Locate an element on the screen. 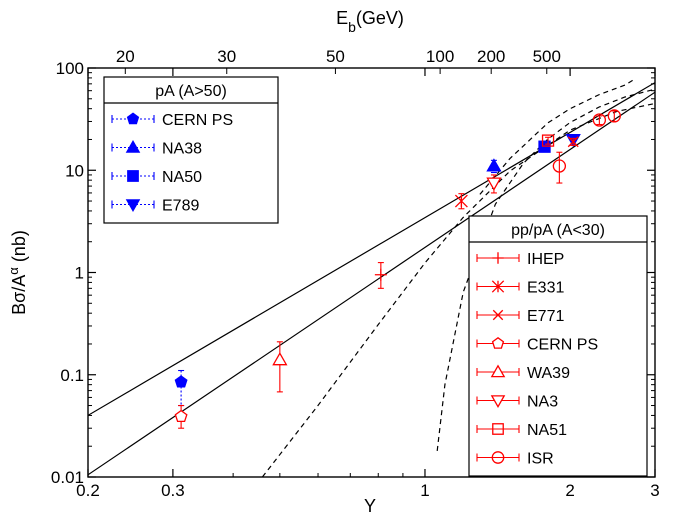  series-pp-na3 is located at coordinates (494, 184).